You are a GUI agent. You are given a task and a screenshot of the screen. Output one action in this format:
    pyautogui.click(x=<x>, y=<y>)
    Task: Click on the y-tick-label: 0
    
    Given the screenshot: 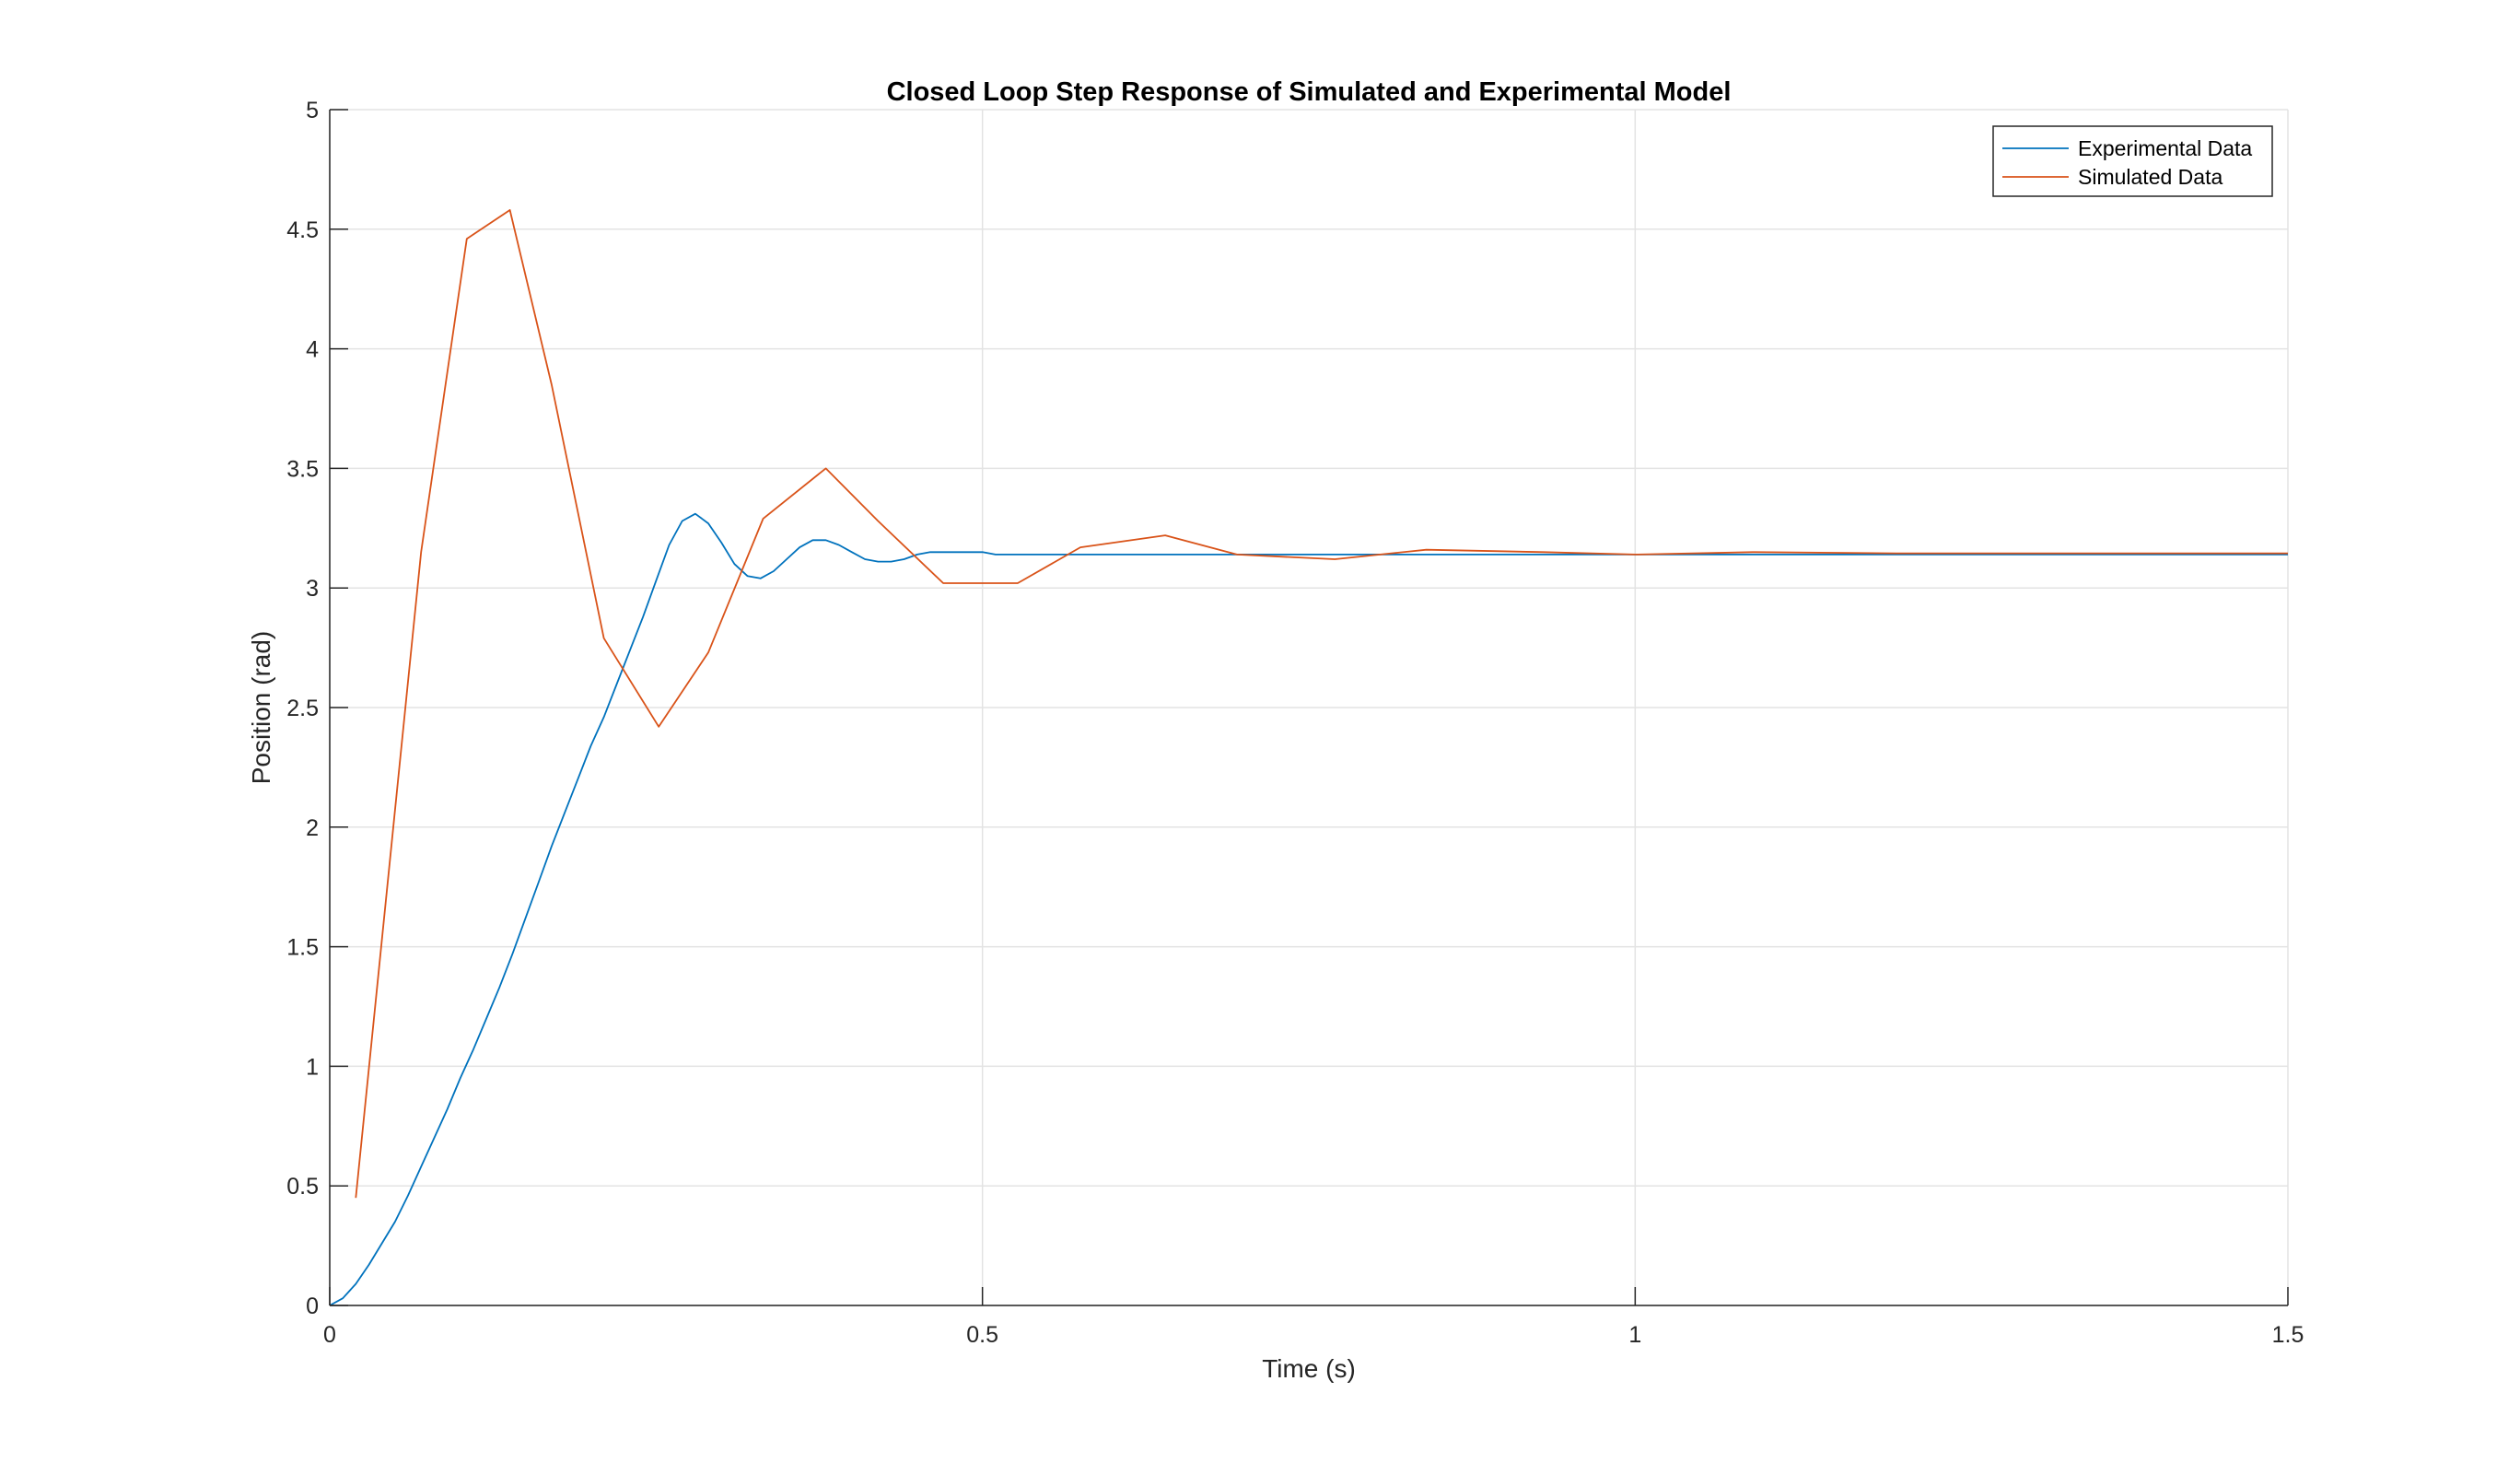 What is the action you would take?
    pyautogui.click(x=312, y=1306)
    